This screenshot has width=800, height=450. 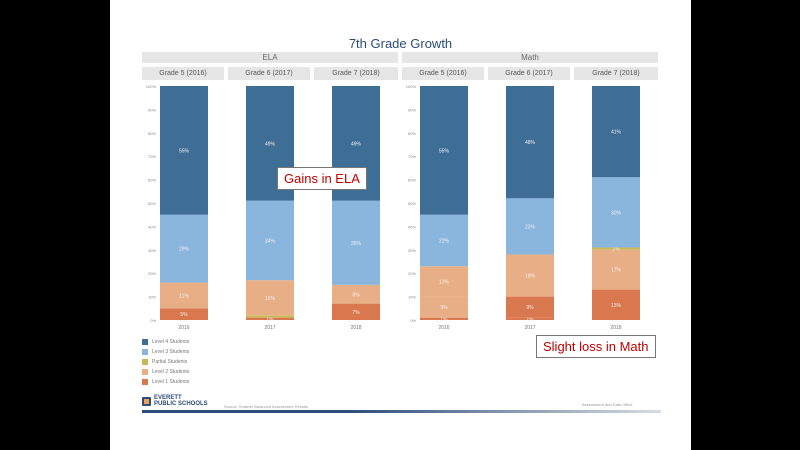 What do you see at coordinates (356, 313) in the screenshot?
I see `data-label: 7%` at bounding box center [356, 313].